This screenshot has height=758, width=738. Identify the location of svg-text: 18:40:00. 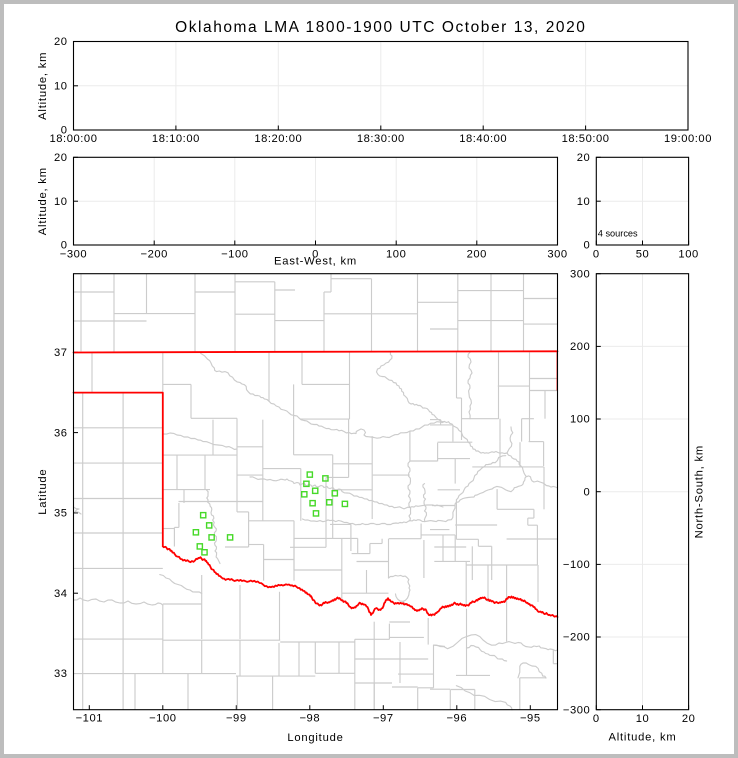
(483, 139).